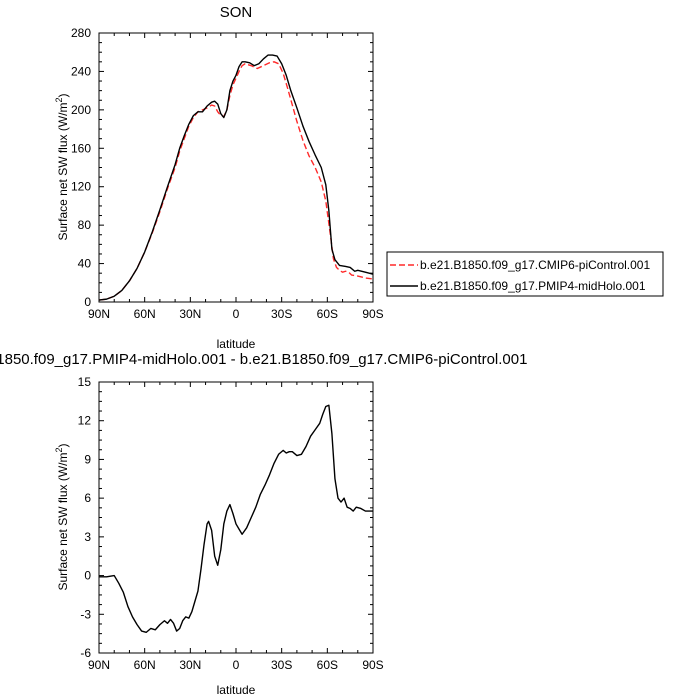 The width and height of the screenshot is (700, 700). What do you see at coordinates (145, 314) in the screenshot?
I see `top-x-tick-label: 60N` at bounding box center [145, 314].